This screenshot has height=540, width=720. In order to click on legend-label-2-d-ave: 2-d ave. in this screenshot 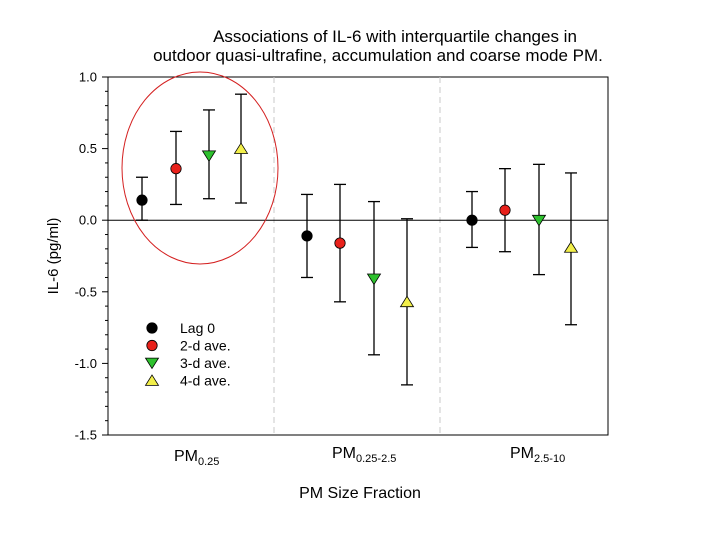, I will do `click(205, 346)`.